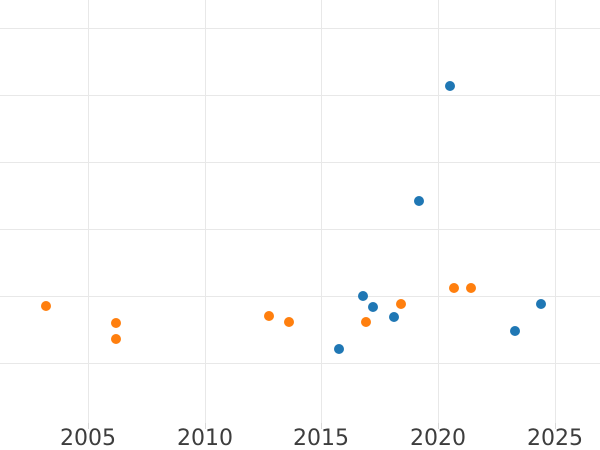 The width and height of the screenshot is (600, 450). Describe the element at coordinates (555, 438) in the screenshot. I see `x-tick-label-2025: 2025` at that location.